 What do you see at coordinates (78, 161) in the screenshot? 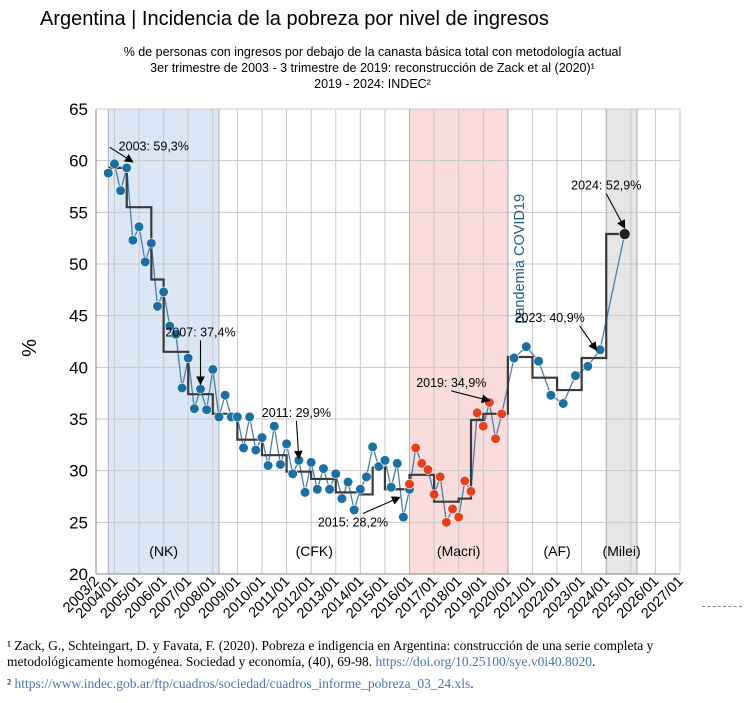
I see `y-tick-label: 60` at bounding box center [78, 161].